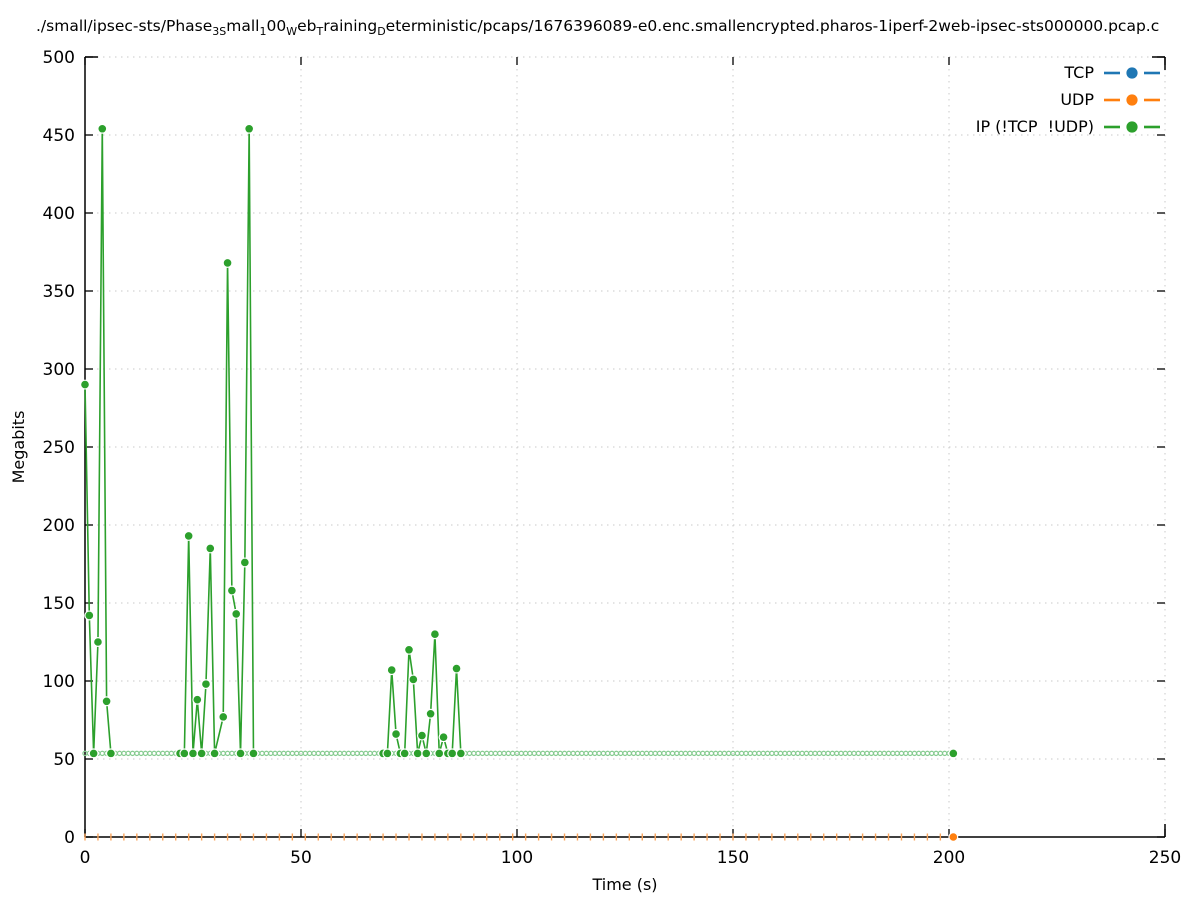 This screenshot has width=1197, height=900. Describe the element at coordinates (624, 884) in the screenshot. I see `x-axis-title: Time (s)` at that location.